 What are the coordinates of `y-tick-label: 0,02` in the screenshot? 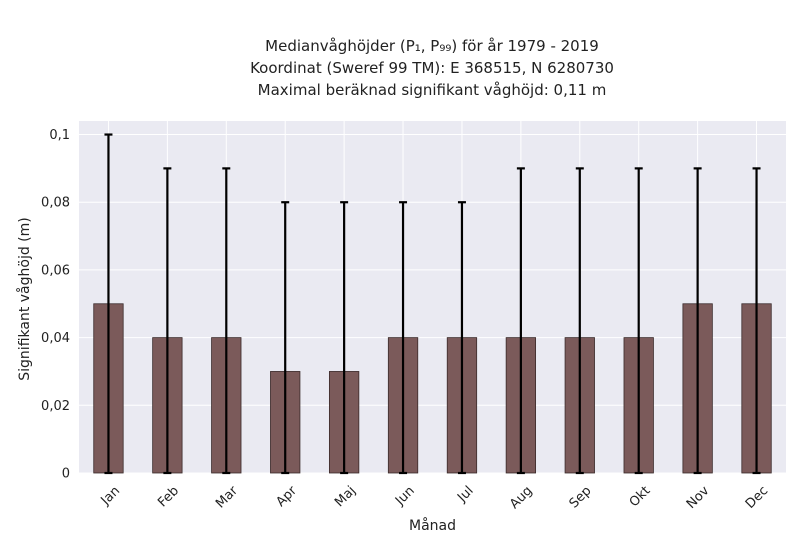 It's located at (55, 406).